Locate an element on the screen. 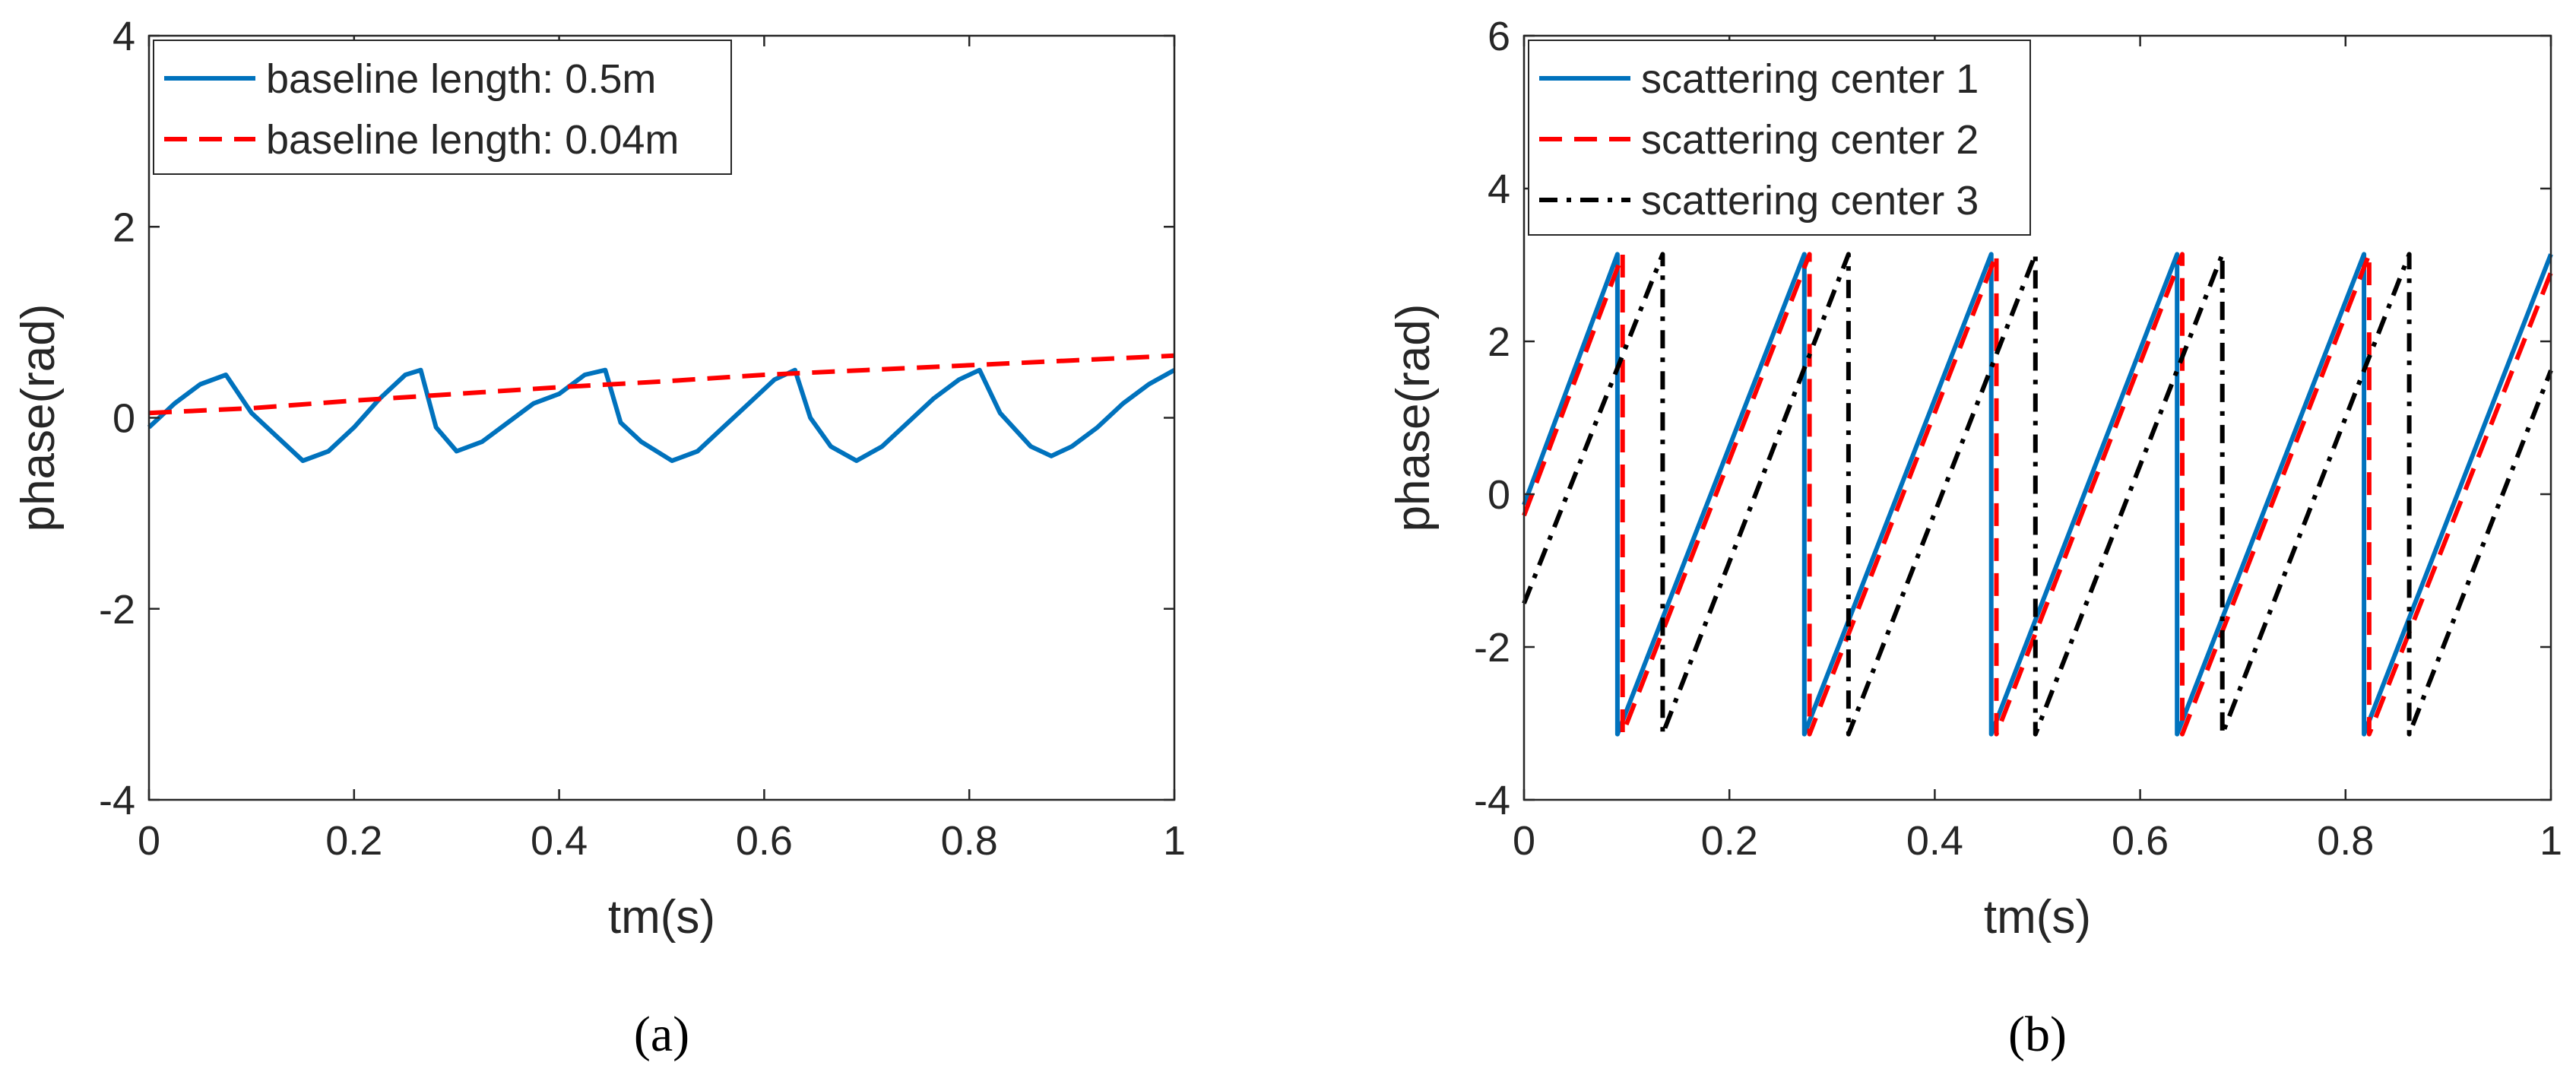  y-tick-label: 6 is located at coordinates (1499, 36).